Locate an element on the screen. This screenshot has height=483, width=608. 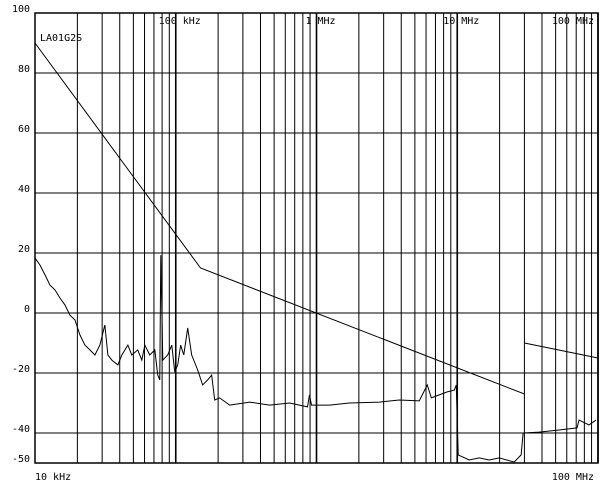
x-tick-label-top: 10 MHz is located at coordinates (461, 21).